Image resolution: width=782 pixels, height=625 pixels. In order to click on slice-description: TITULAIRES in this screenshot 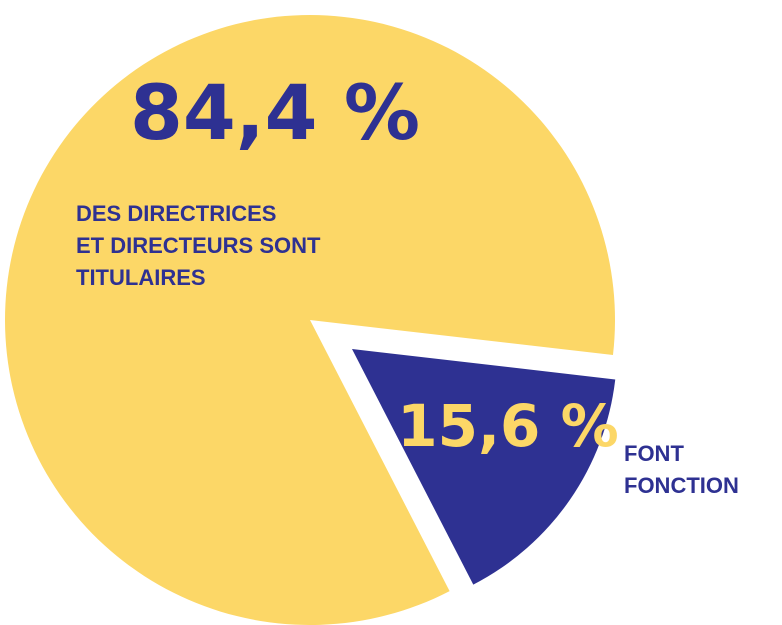, I will do `click(141, 277)`.